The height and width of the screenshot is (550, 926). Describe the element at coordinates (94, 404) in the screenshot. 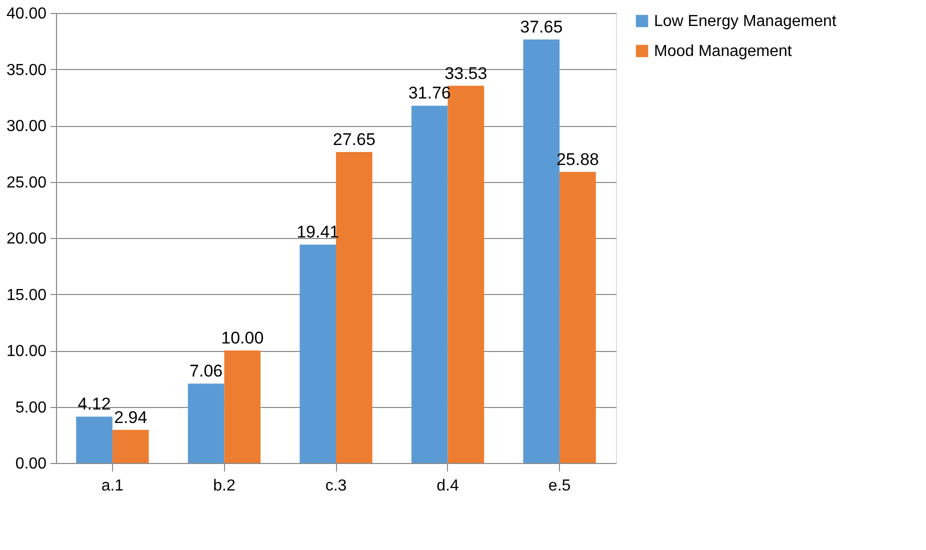

I see `data-label: 4.12` at that location.